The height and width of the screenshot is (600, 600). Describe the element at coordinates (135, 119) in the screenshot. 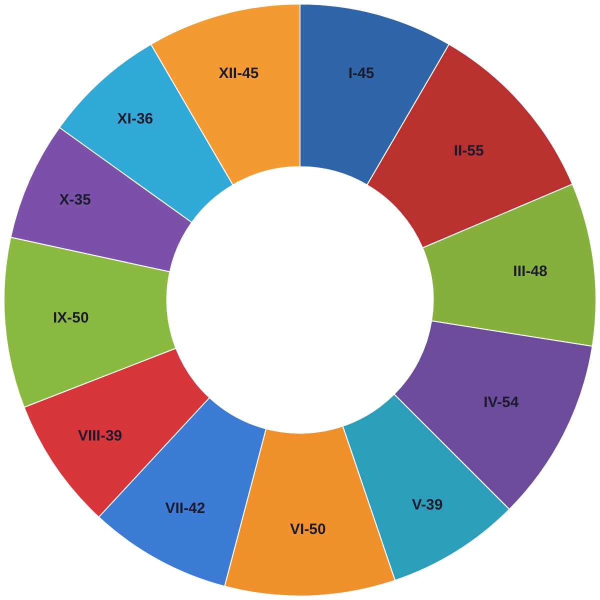

I see `slice-label: XI-36` at that location.